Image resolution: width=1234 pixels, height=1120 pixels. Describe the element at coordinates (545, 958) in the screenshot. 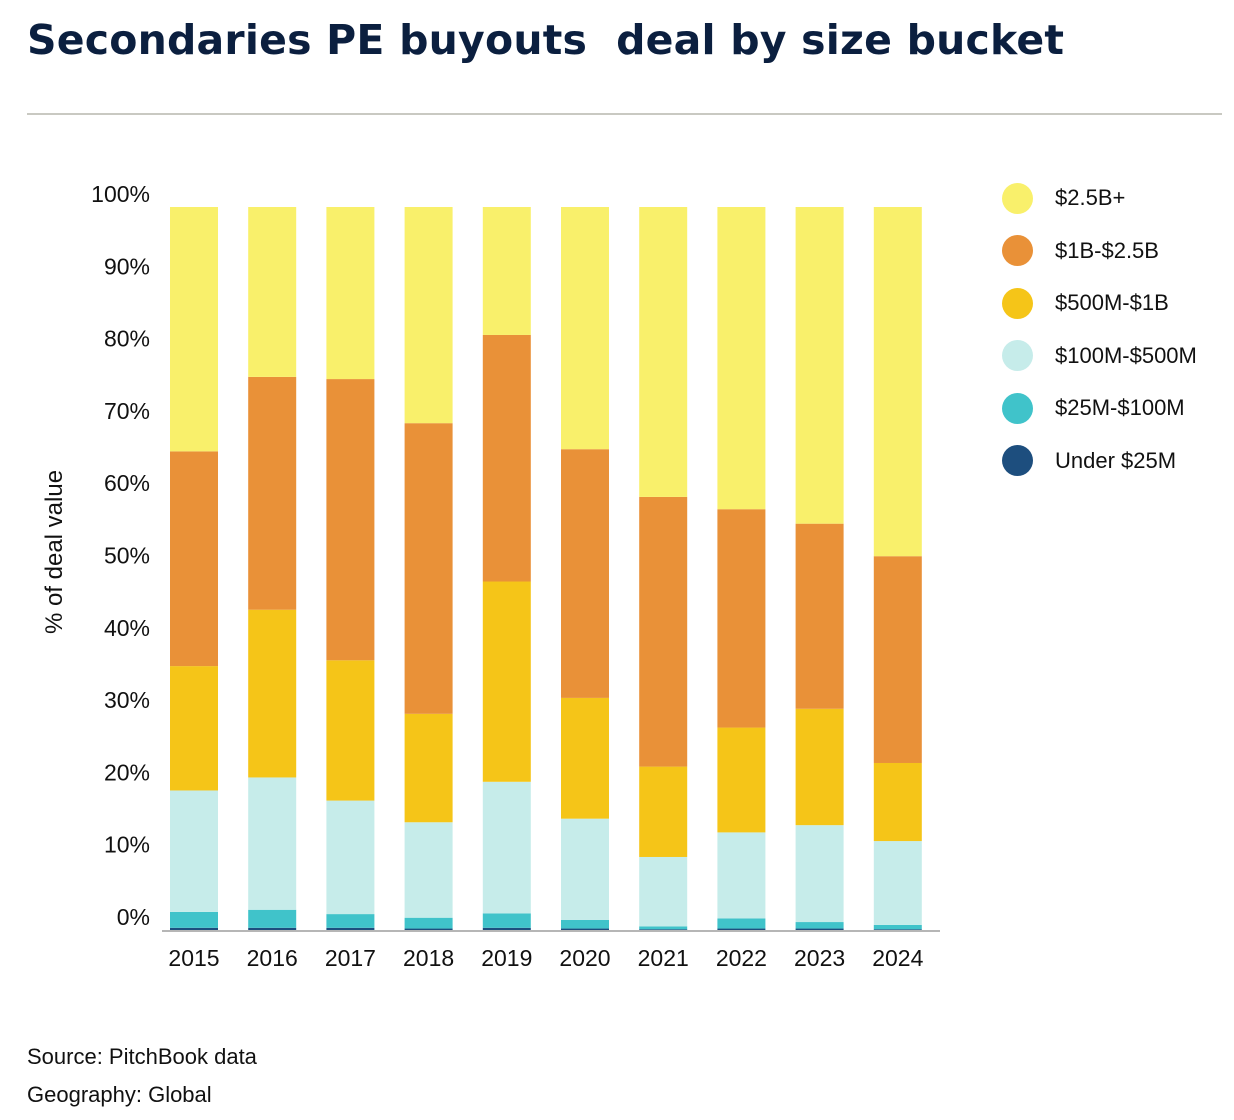

I see `x-axis-tick-labels: 2015 2016 2017 2018 2019 2020 2021 2022 2023 2024` at that location.